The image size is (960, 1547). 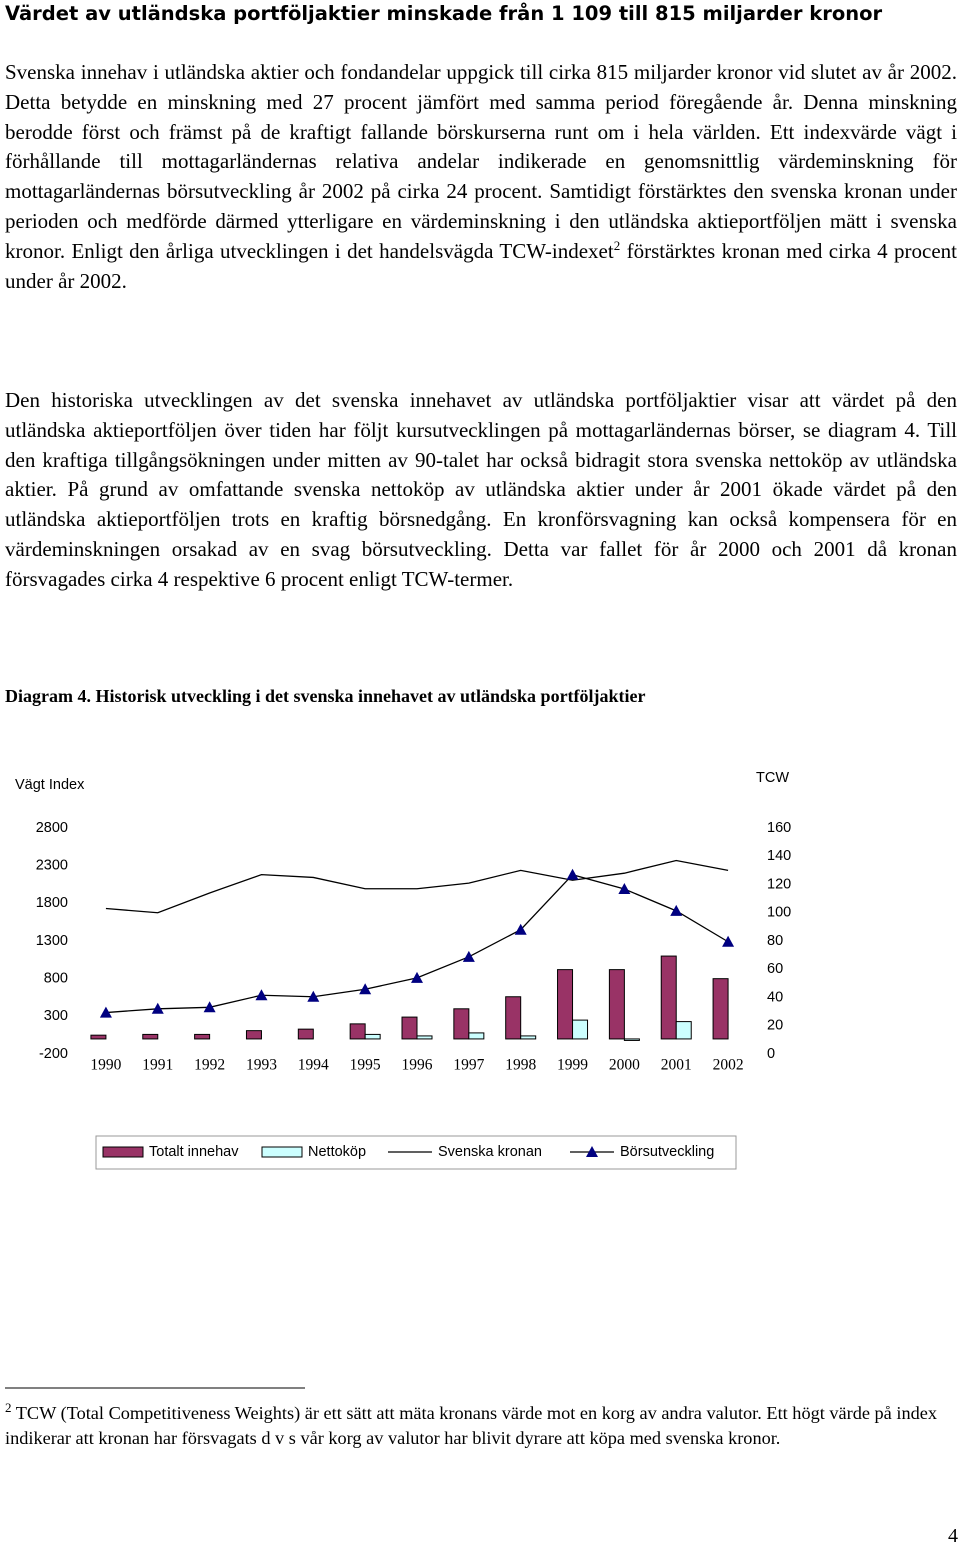 I want to click on x-tick-label: 1993, so click(x=261, y=1065).